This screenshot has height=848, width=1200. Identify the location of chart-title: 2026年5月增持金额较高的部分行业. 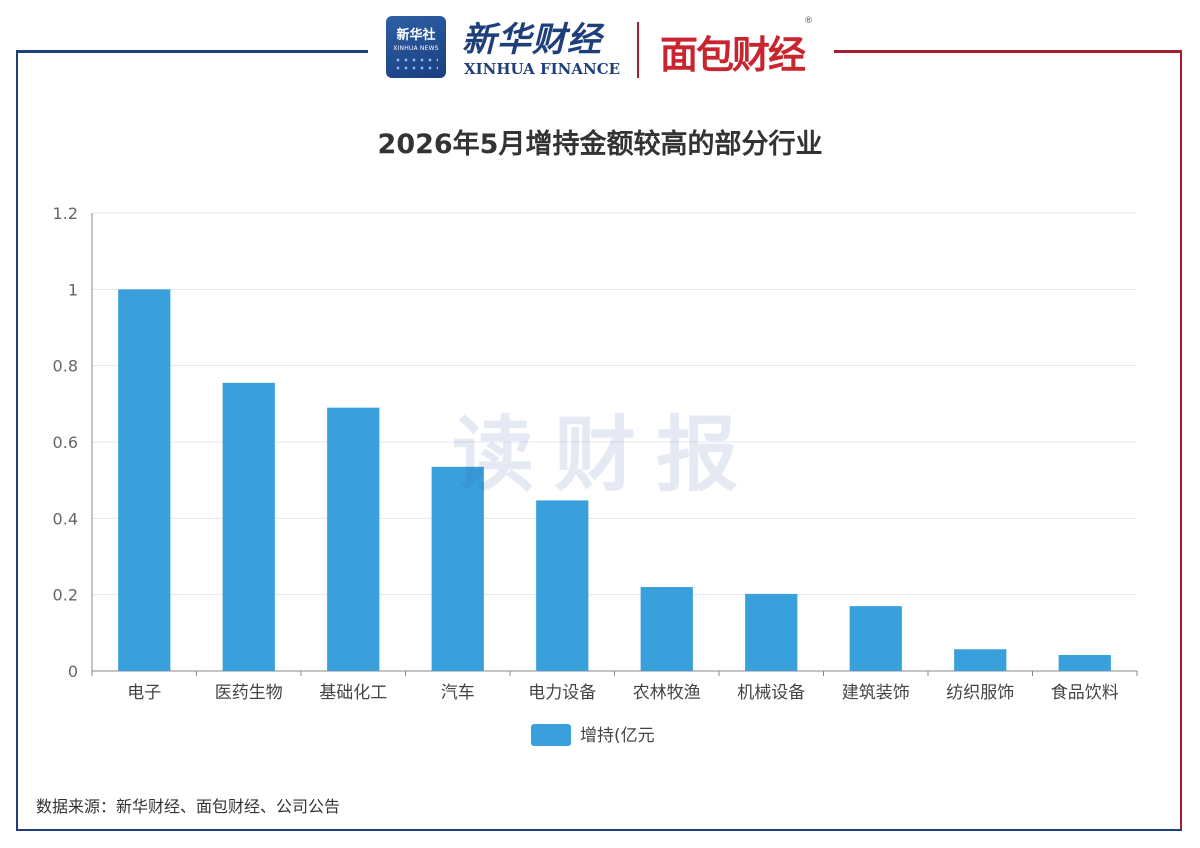
(600, 144).